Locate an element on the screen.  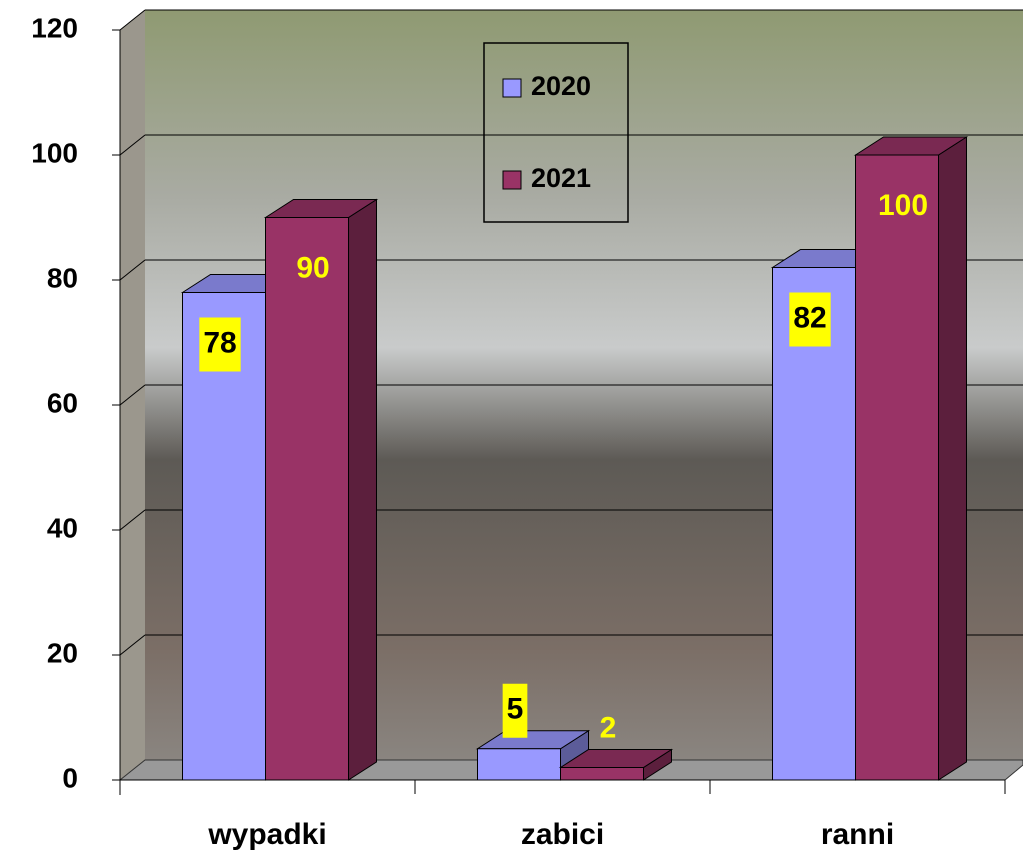
value-label: 78 is located at coordinates (219, 342).